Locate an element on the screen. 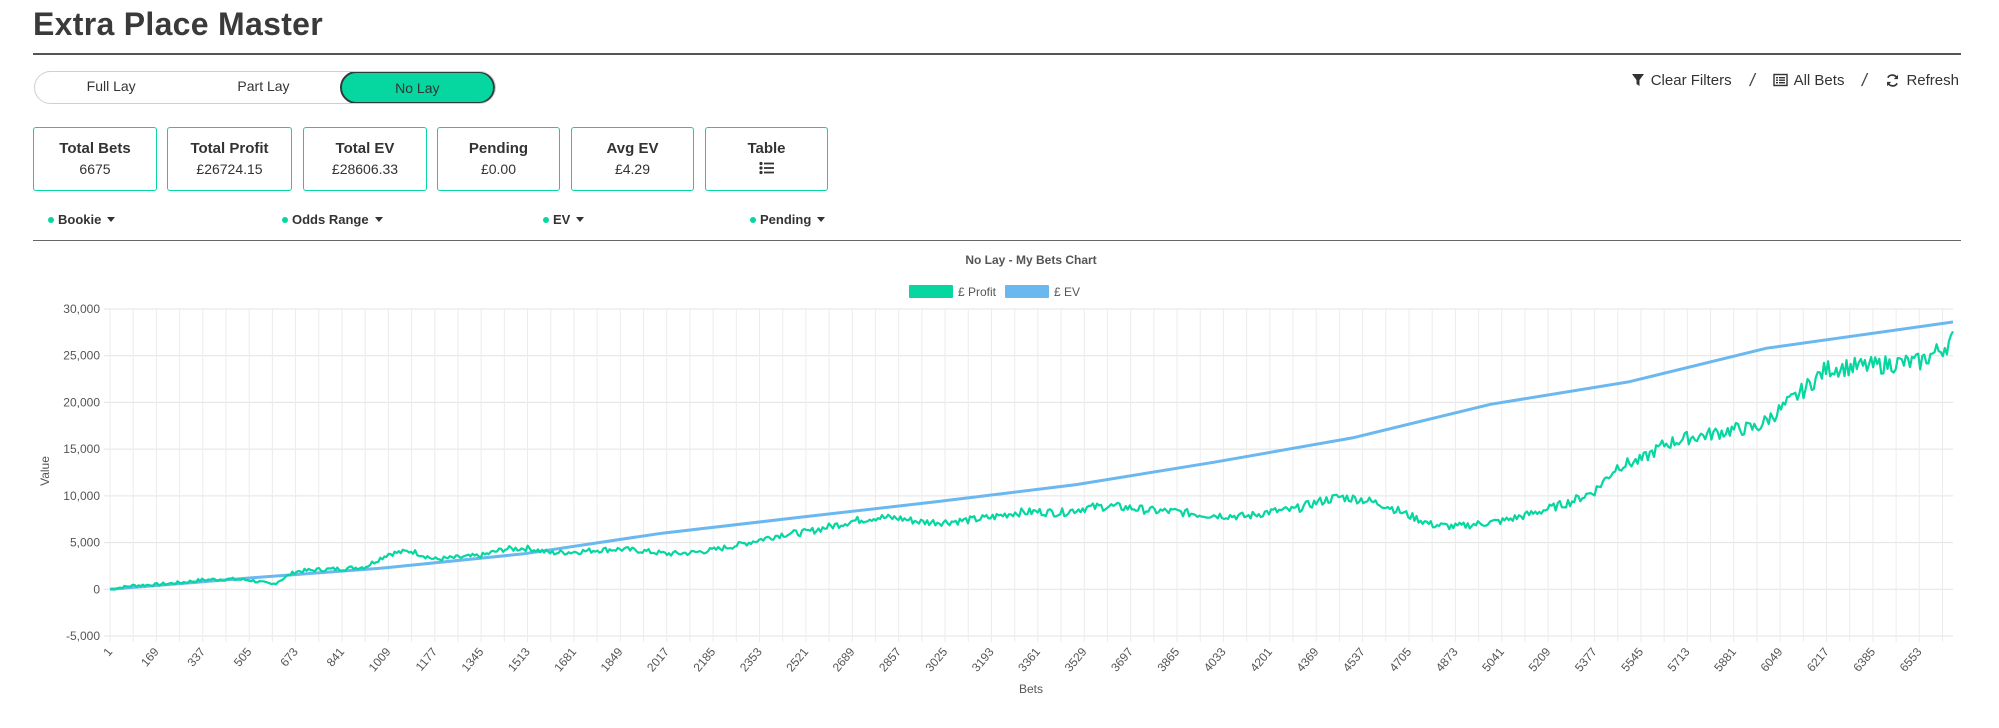 The width and height of the screenshot is (1999, 728). x-tick-label: 2017 is located at coordinates (658, 660).